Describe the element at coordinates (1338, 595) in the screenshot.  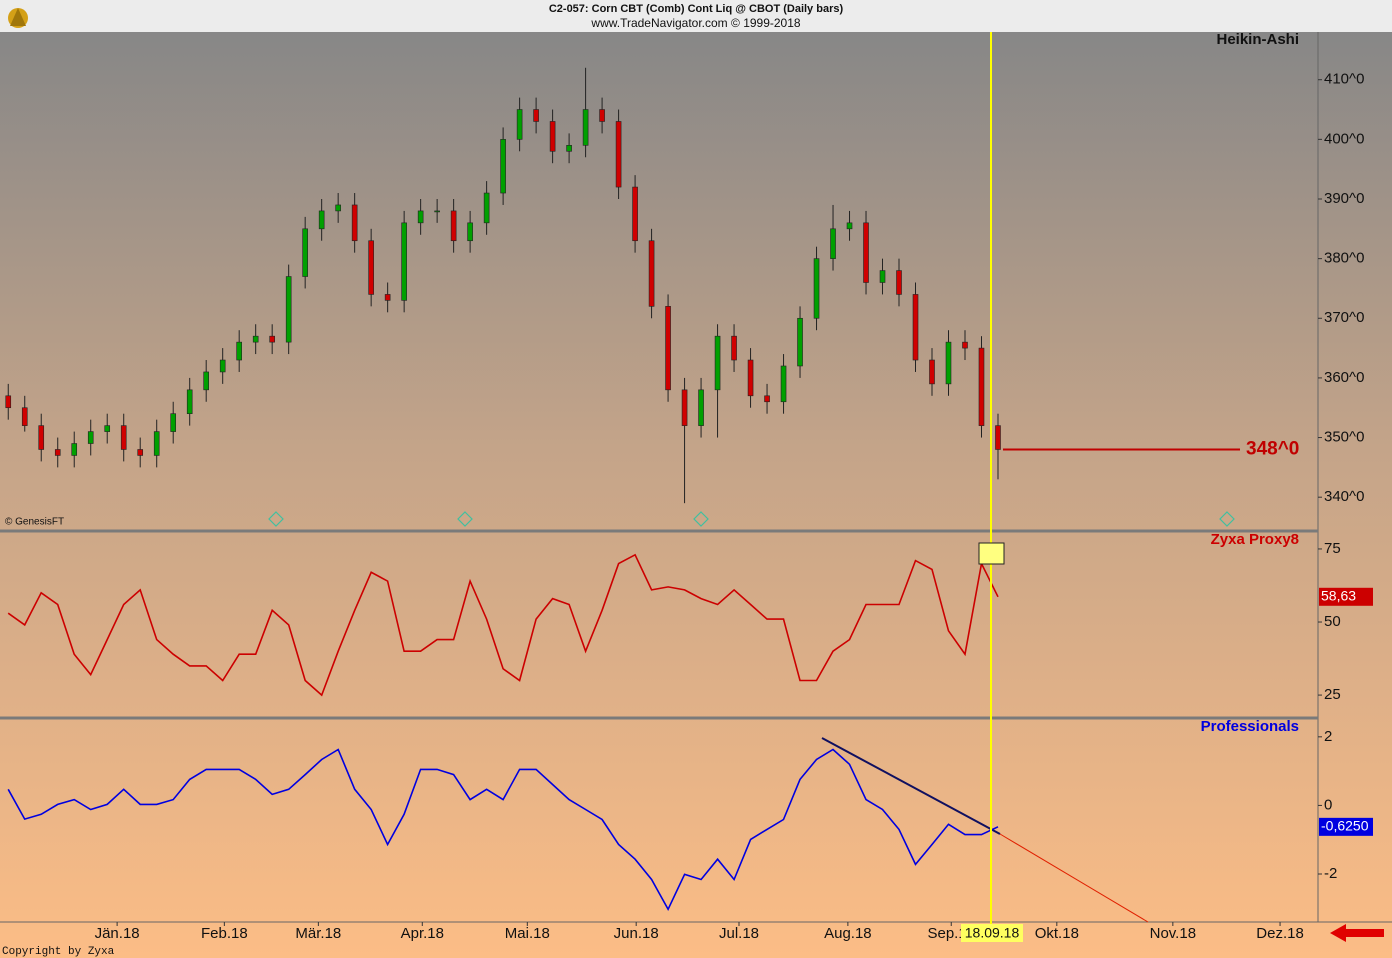
I see `value-label: 58,63` at that location.